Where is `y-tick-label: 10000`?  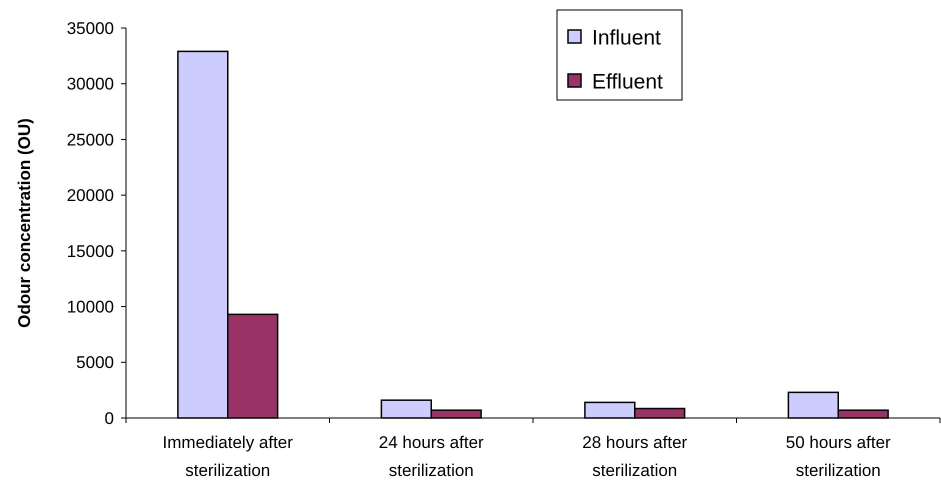 y-tick-label: 10000 is located at coordinates (90, 307).